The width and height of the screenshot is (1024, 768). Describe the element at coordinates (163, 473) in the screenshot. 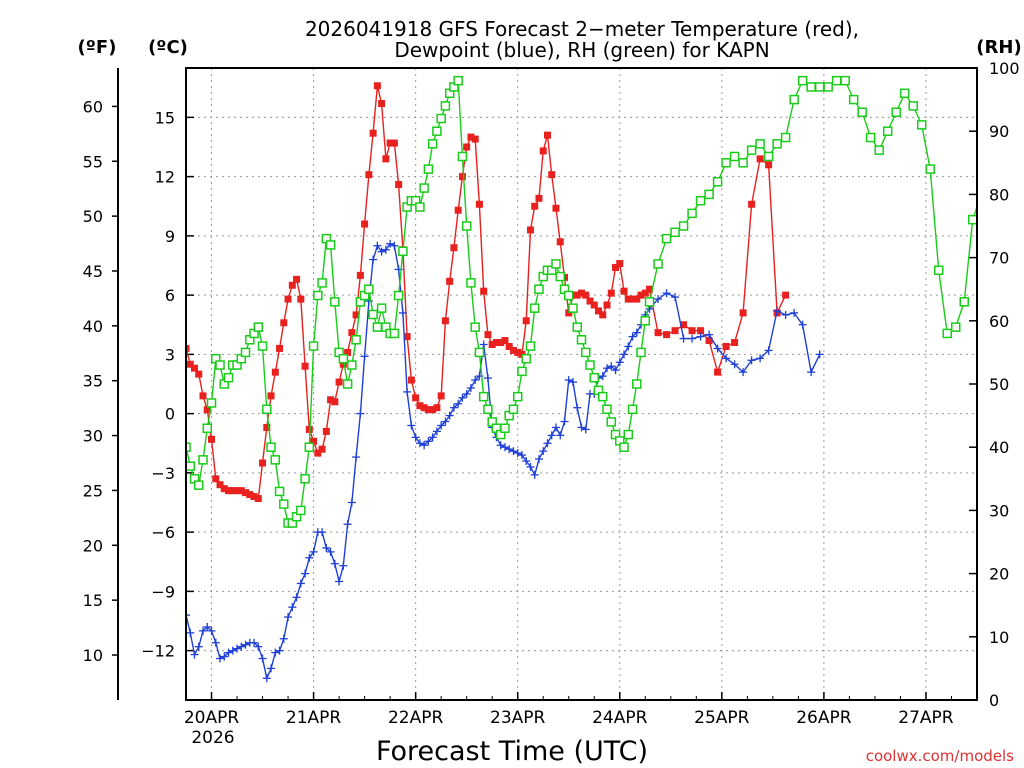

I see `celsius-tick-label: −3` at that location.